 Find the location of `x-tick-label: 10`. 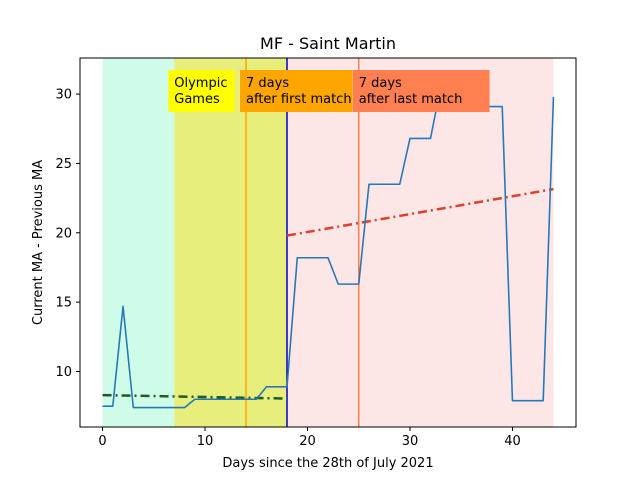

x-tick-label: 10 is located at coordinates (205, 441).